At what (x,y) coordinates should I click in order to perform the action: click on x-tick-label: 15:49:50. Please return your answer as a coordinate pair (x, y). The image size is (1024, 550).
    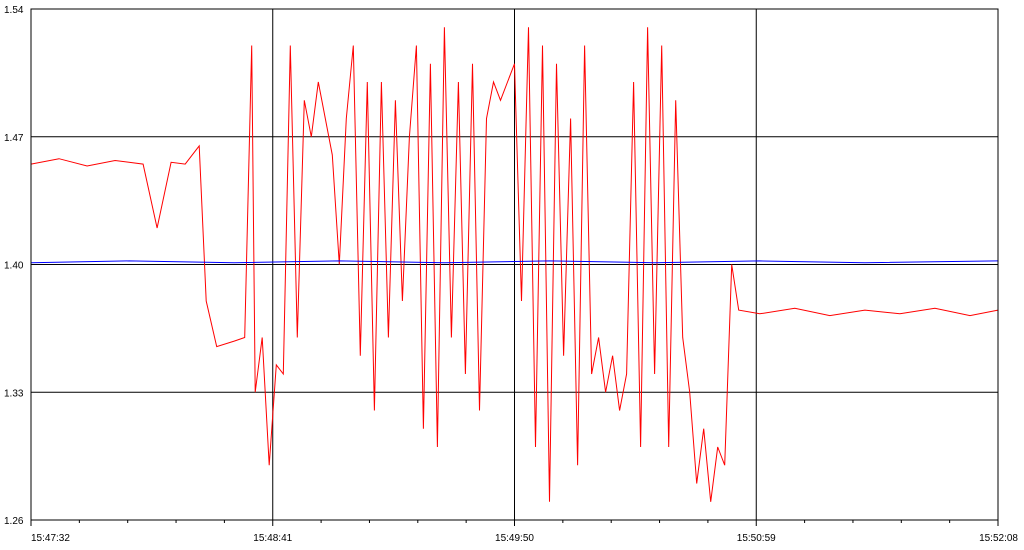
    Looking at the image, I should click on (514, 538).